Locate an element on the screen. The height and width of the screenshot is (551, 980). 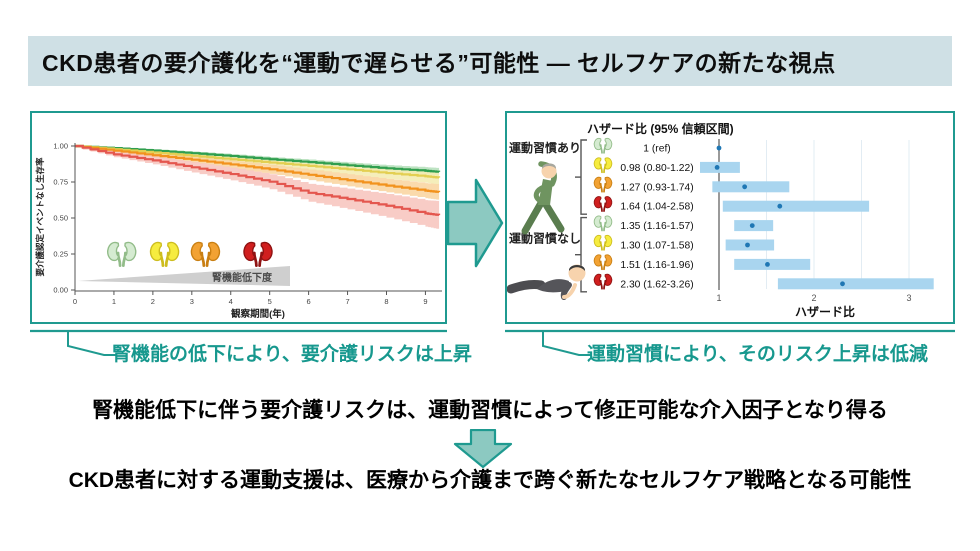
conclusion-statement-1: 腎機能低下に伴う要介護リスクは、運動習慣によって修正可能な介入因子となり得る is located at coordinates (490, 410).